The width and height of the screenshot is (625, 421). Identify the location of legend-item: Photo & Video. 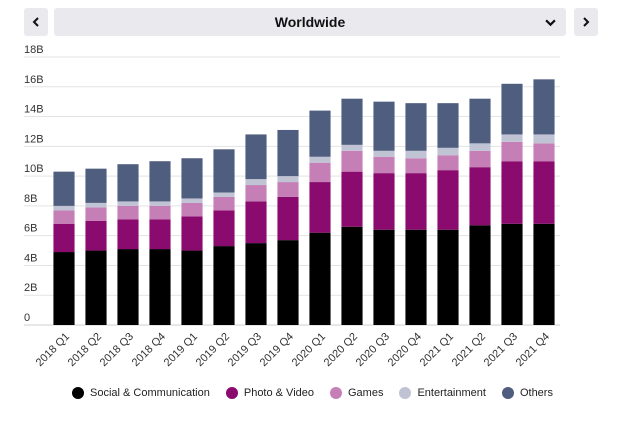
(269, 393).